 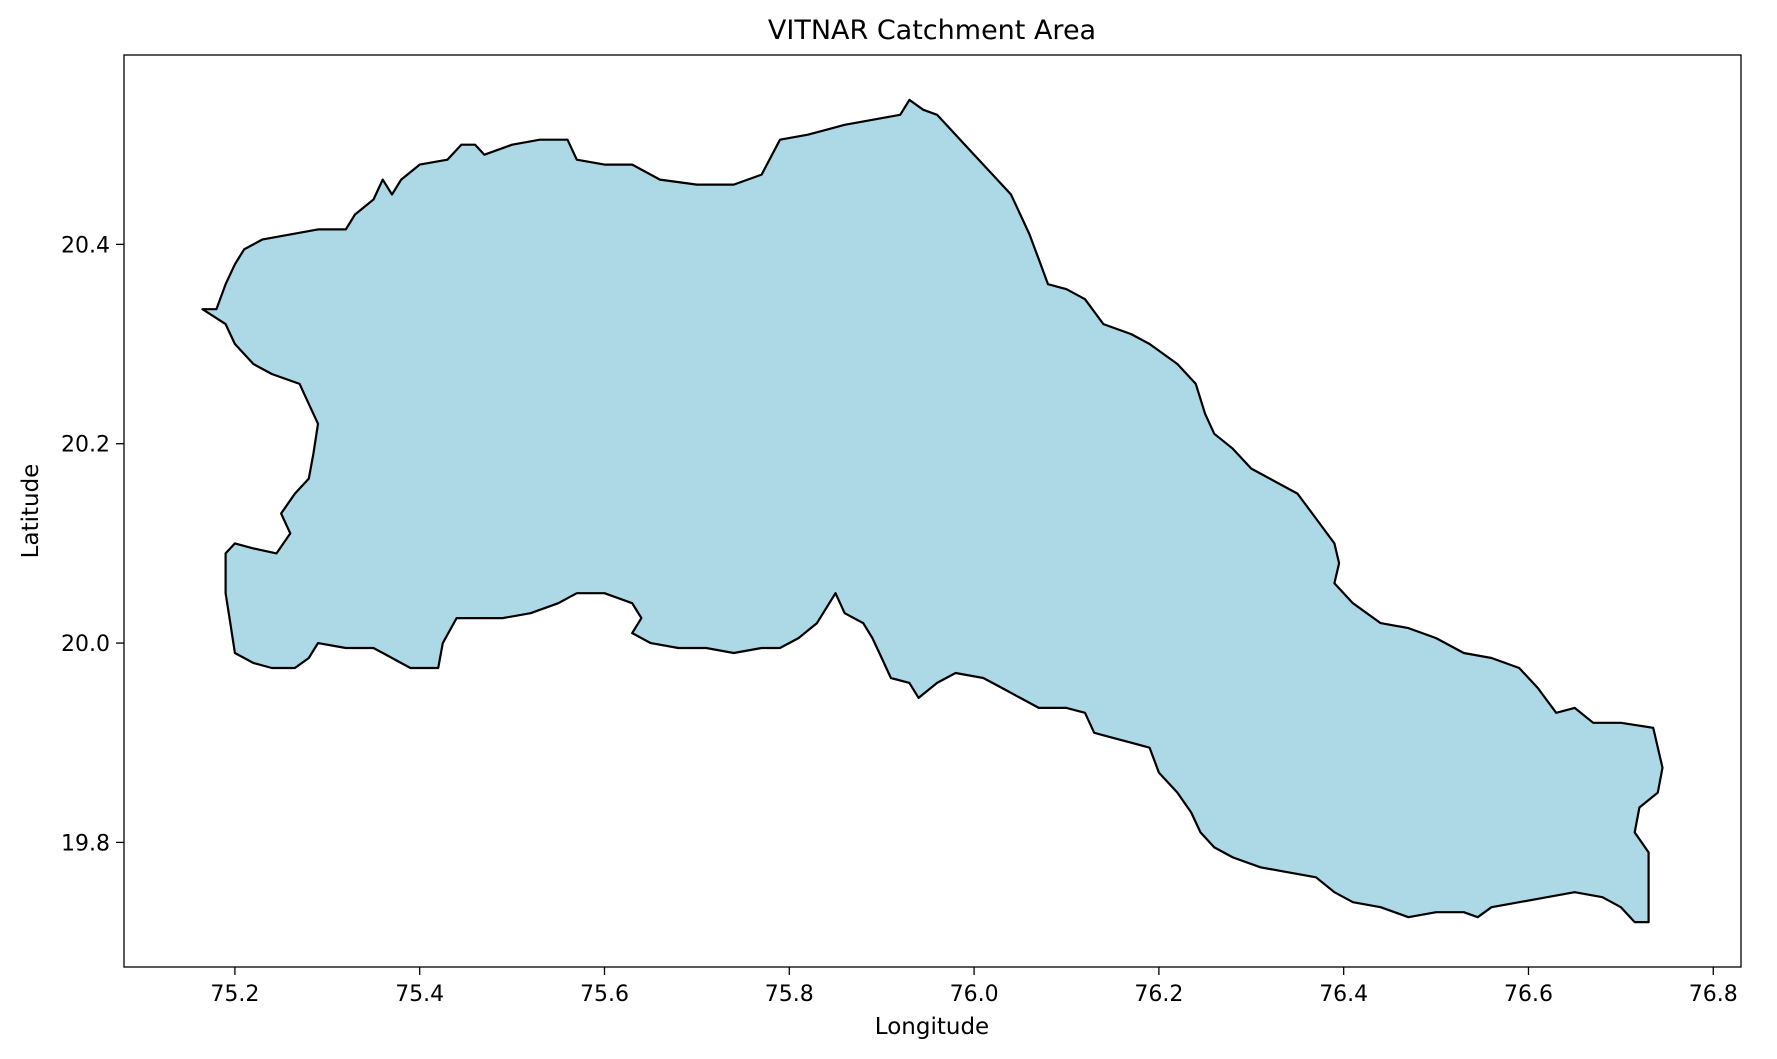 I want to click on y-axis-ticks: 19.8 20.0 20.2 20.4, so click(x=92, y=544).